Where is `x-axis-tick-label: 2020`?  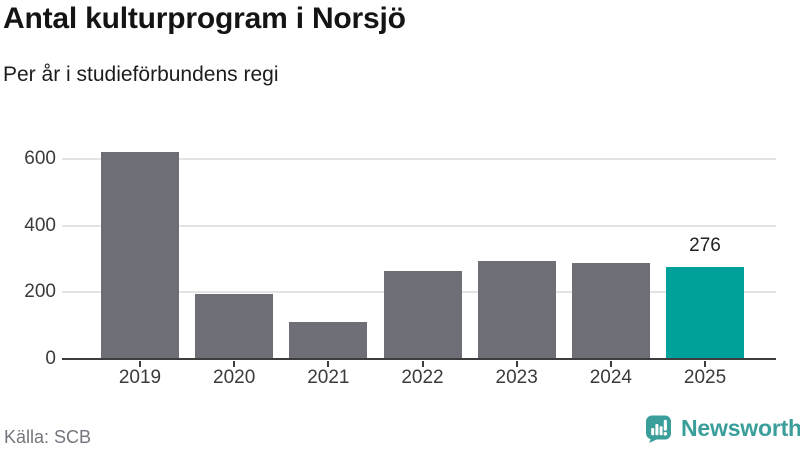
x-axis-tick-label: 2020 is located at coordinates (234, 377).